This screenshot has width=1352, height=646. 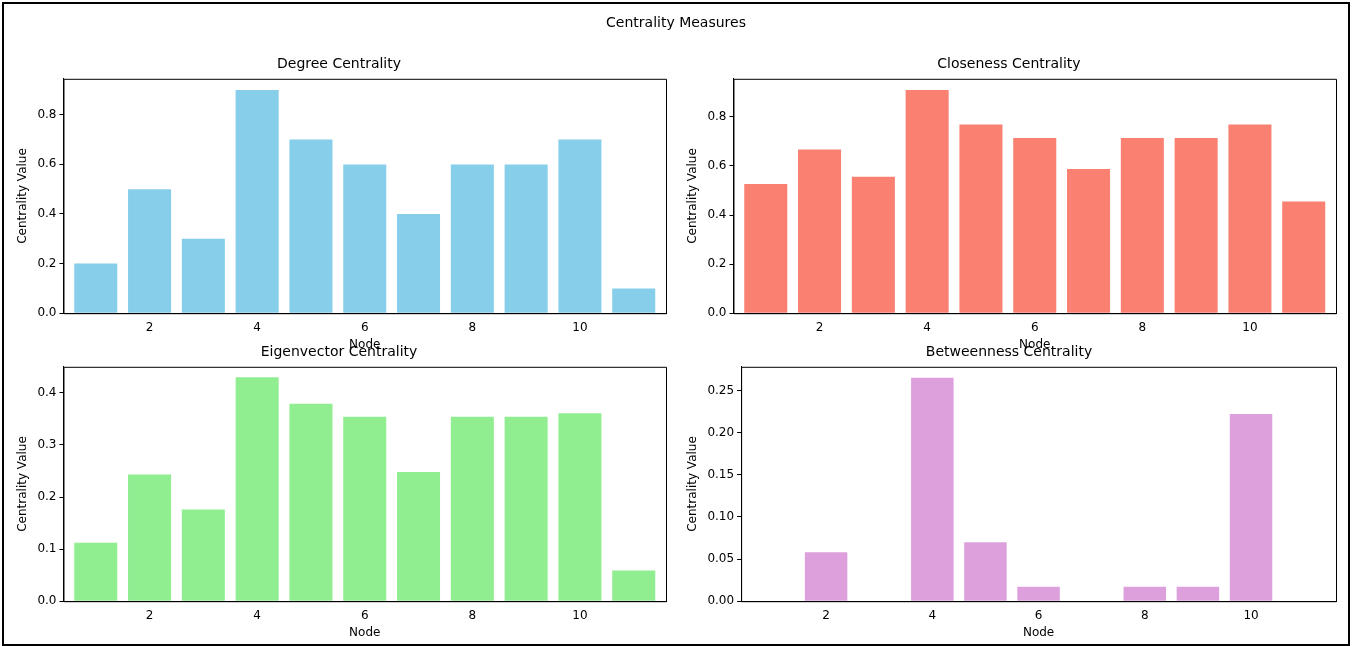 I want to click on y-tick-label: 0.20, so click(x=721, y=431).